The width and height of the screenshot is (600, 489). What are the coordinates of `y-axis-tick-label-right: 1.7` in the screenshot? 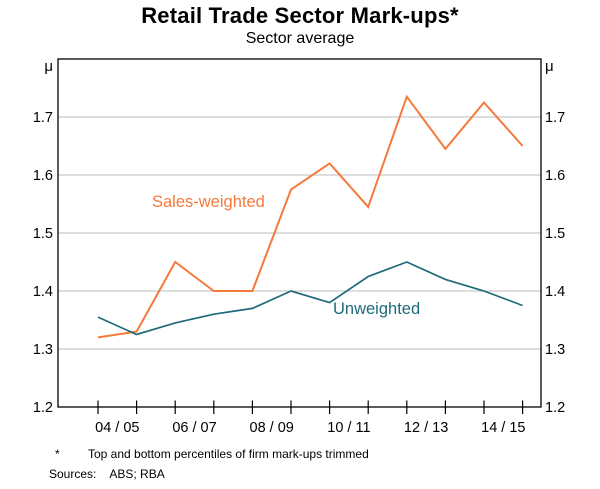 It's located at (555, 118).